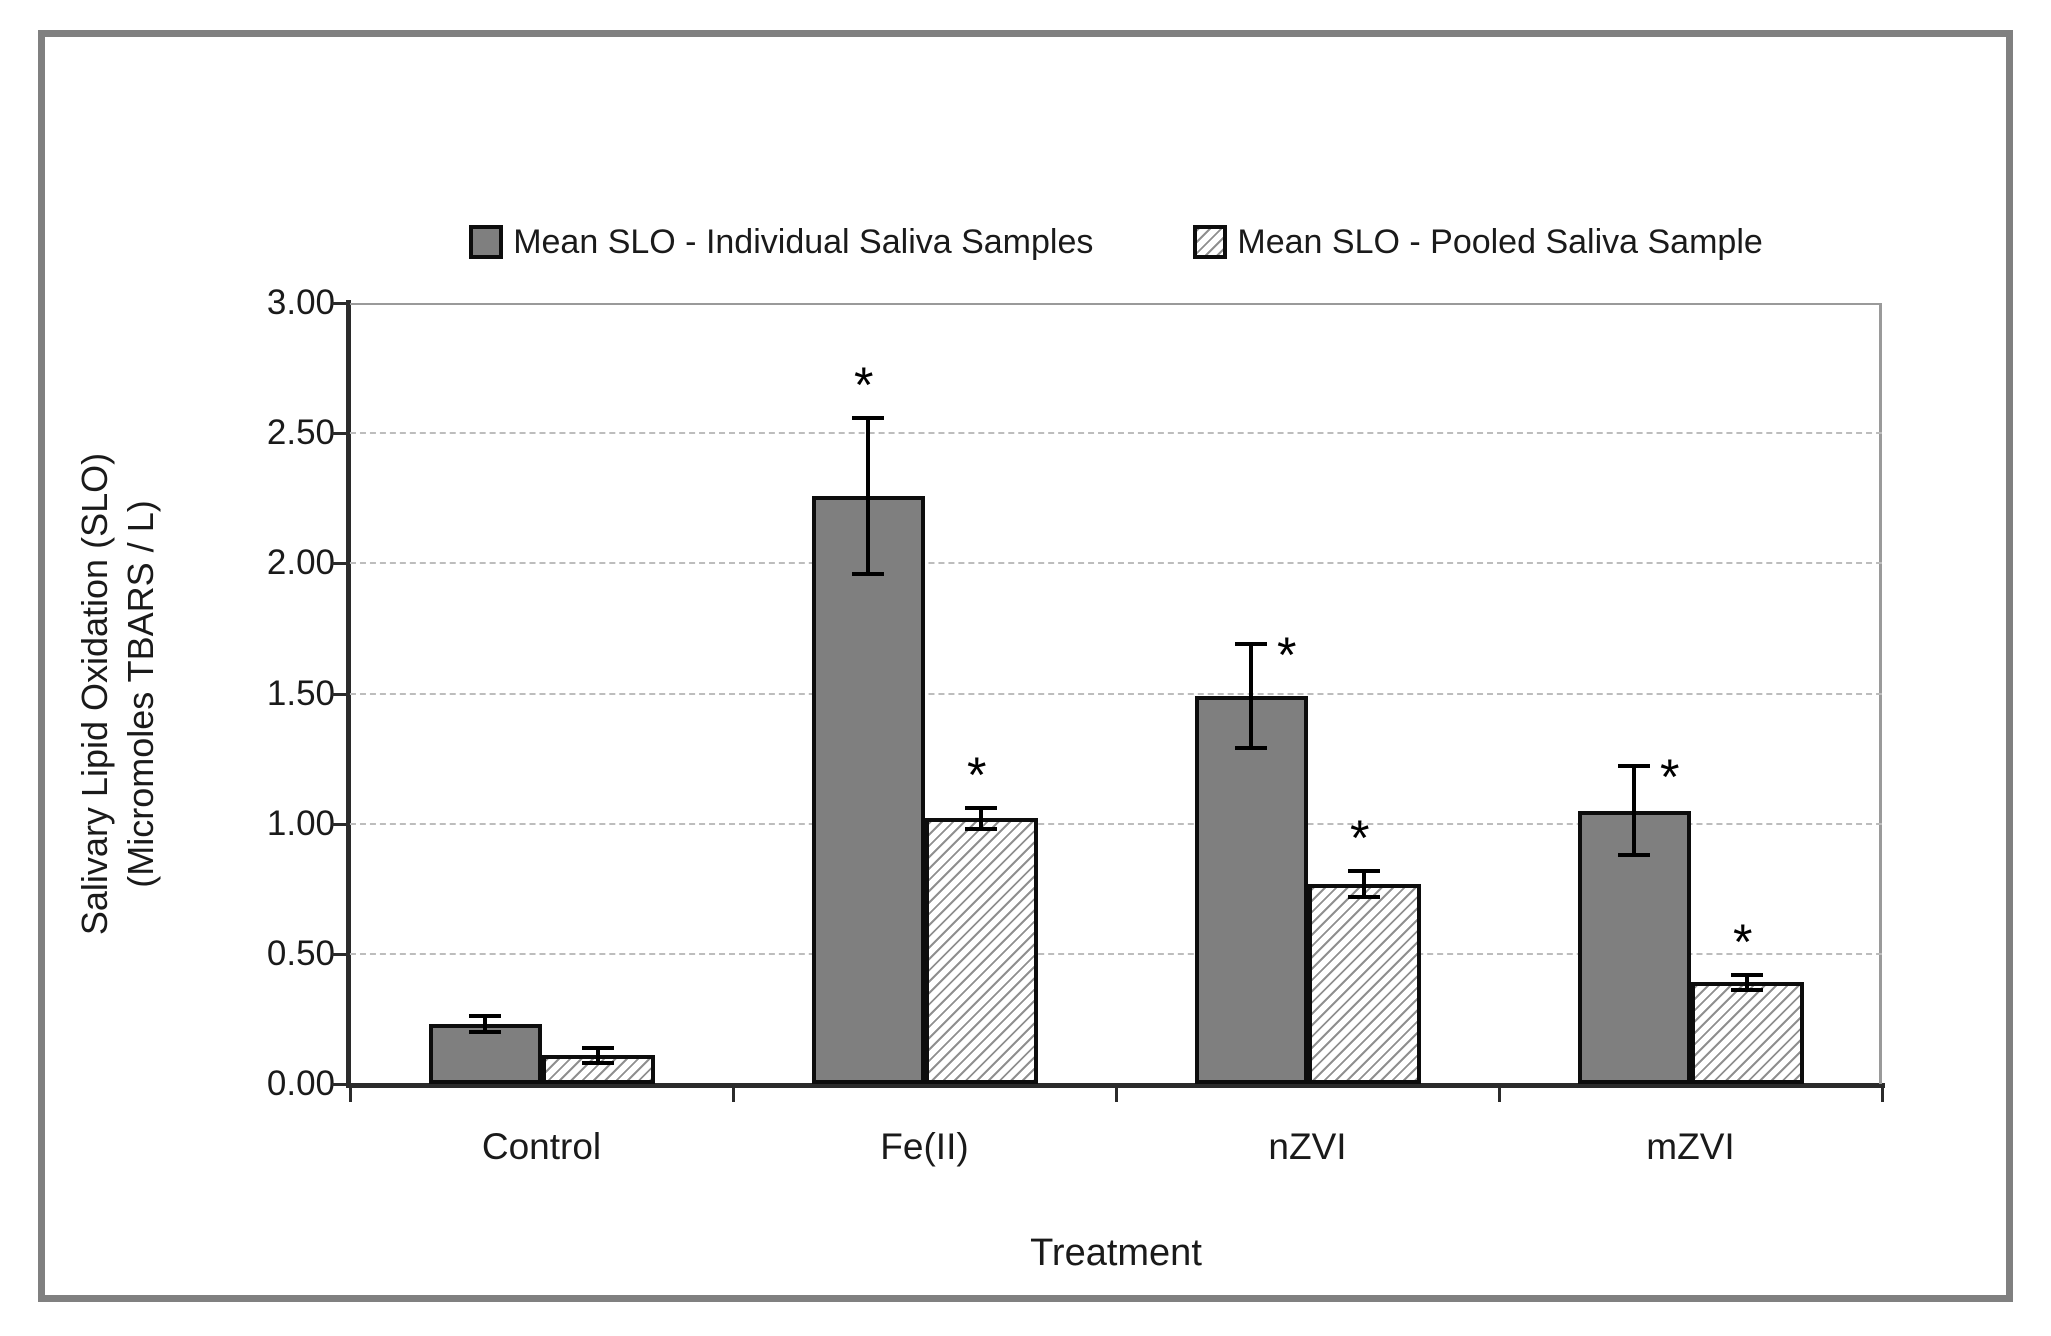 The image size is (2051, 1336). I want to click on bar-solid-Fe(II), so click(868, 789).